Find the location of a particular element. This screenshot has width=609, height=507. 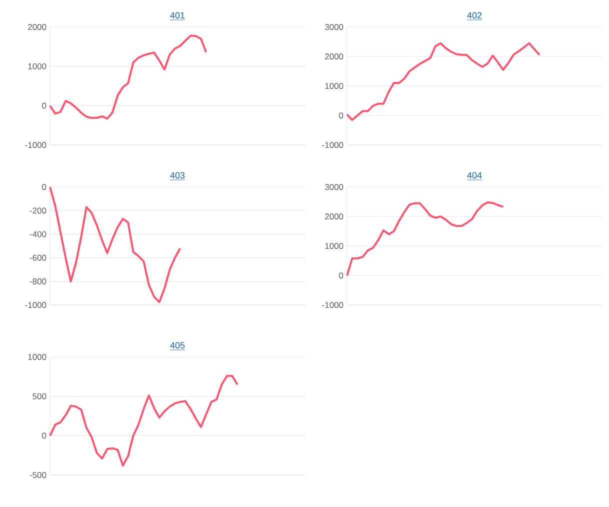

chart-title: 405 is located at coordinates (177, 345).